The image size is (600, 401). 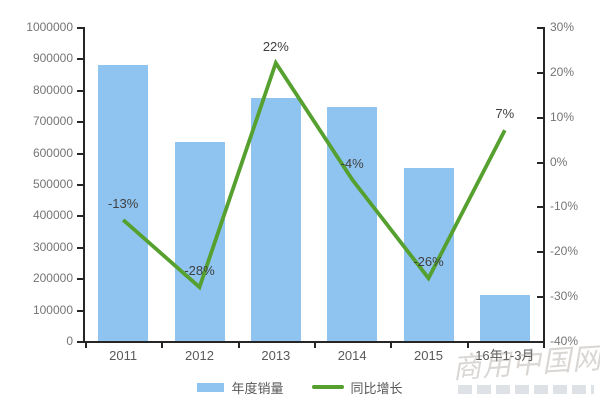 I want to click on y-left-tick-label: 900000, so click(x=52, y=58).